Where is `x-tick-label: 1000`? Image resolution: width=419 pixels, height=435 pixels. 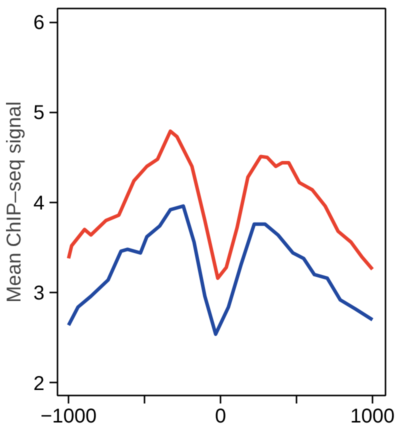
x-tick-label: 1000 is located at coordinates (372, 417).